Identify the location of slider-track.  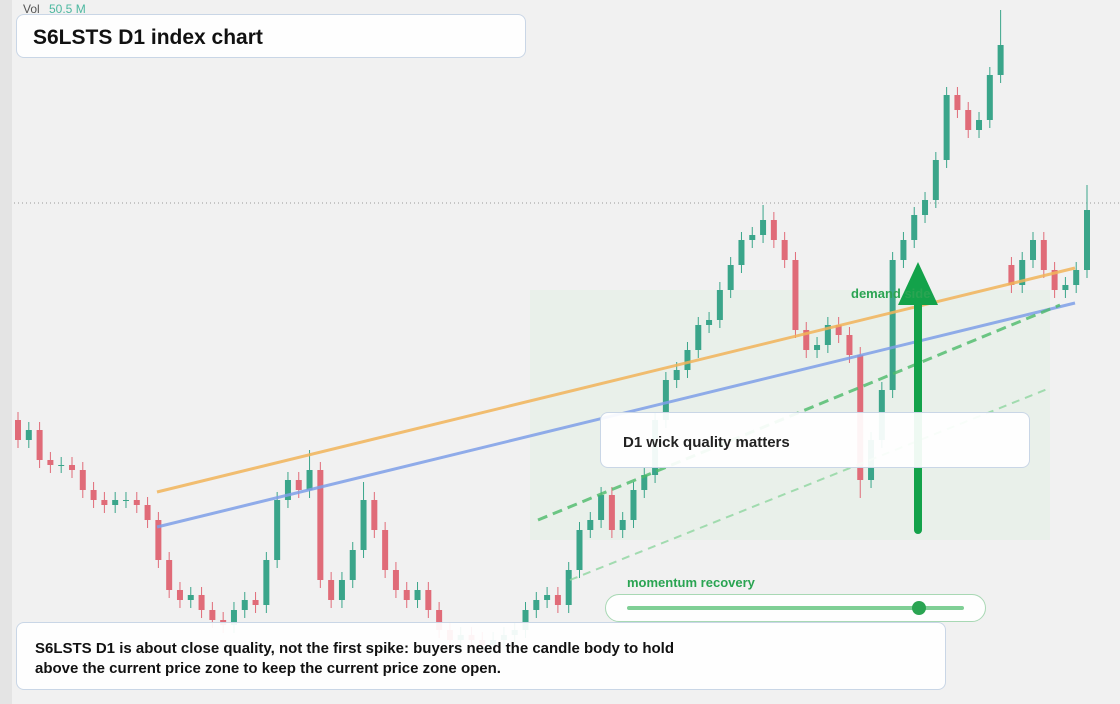
(795, 608).